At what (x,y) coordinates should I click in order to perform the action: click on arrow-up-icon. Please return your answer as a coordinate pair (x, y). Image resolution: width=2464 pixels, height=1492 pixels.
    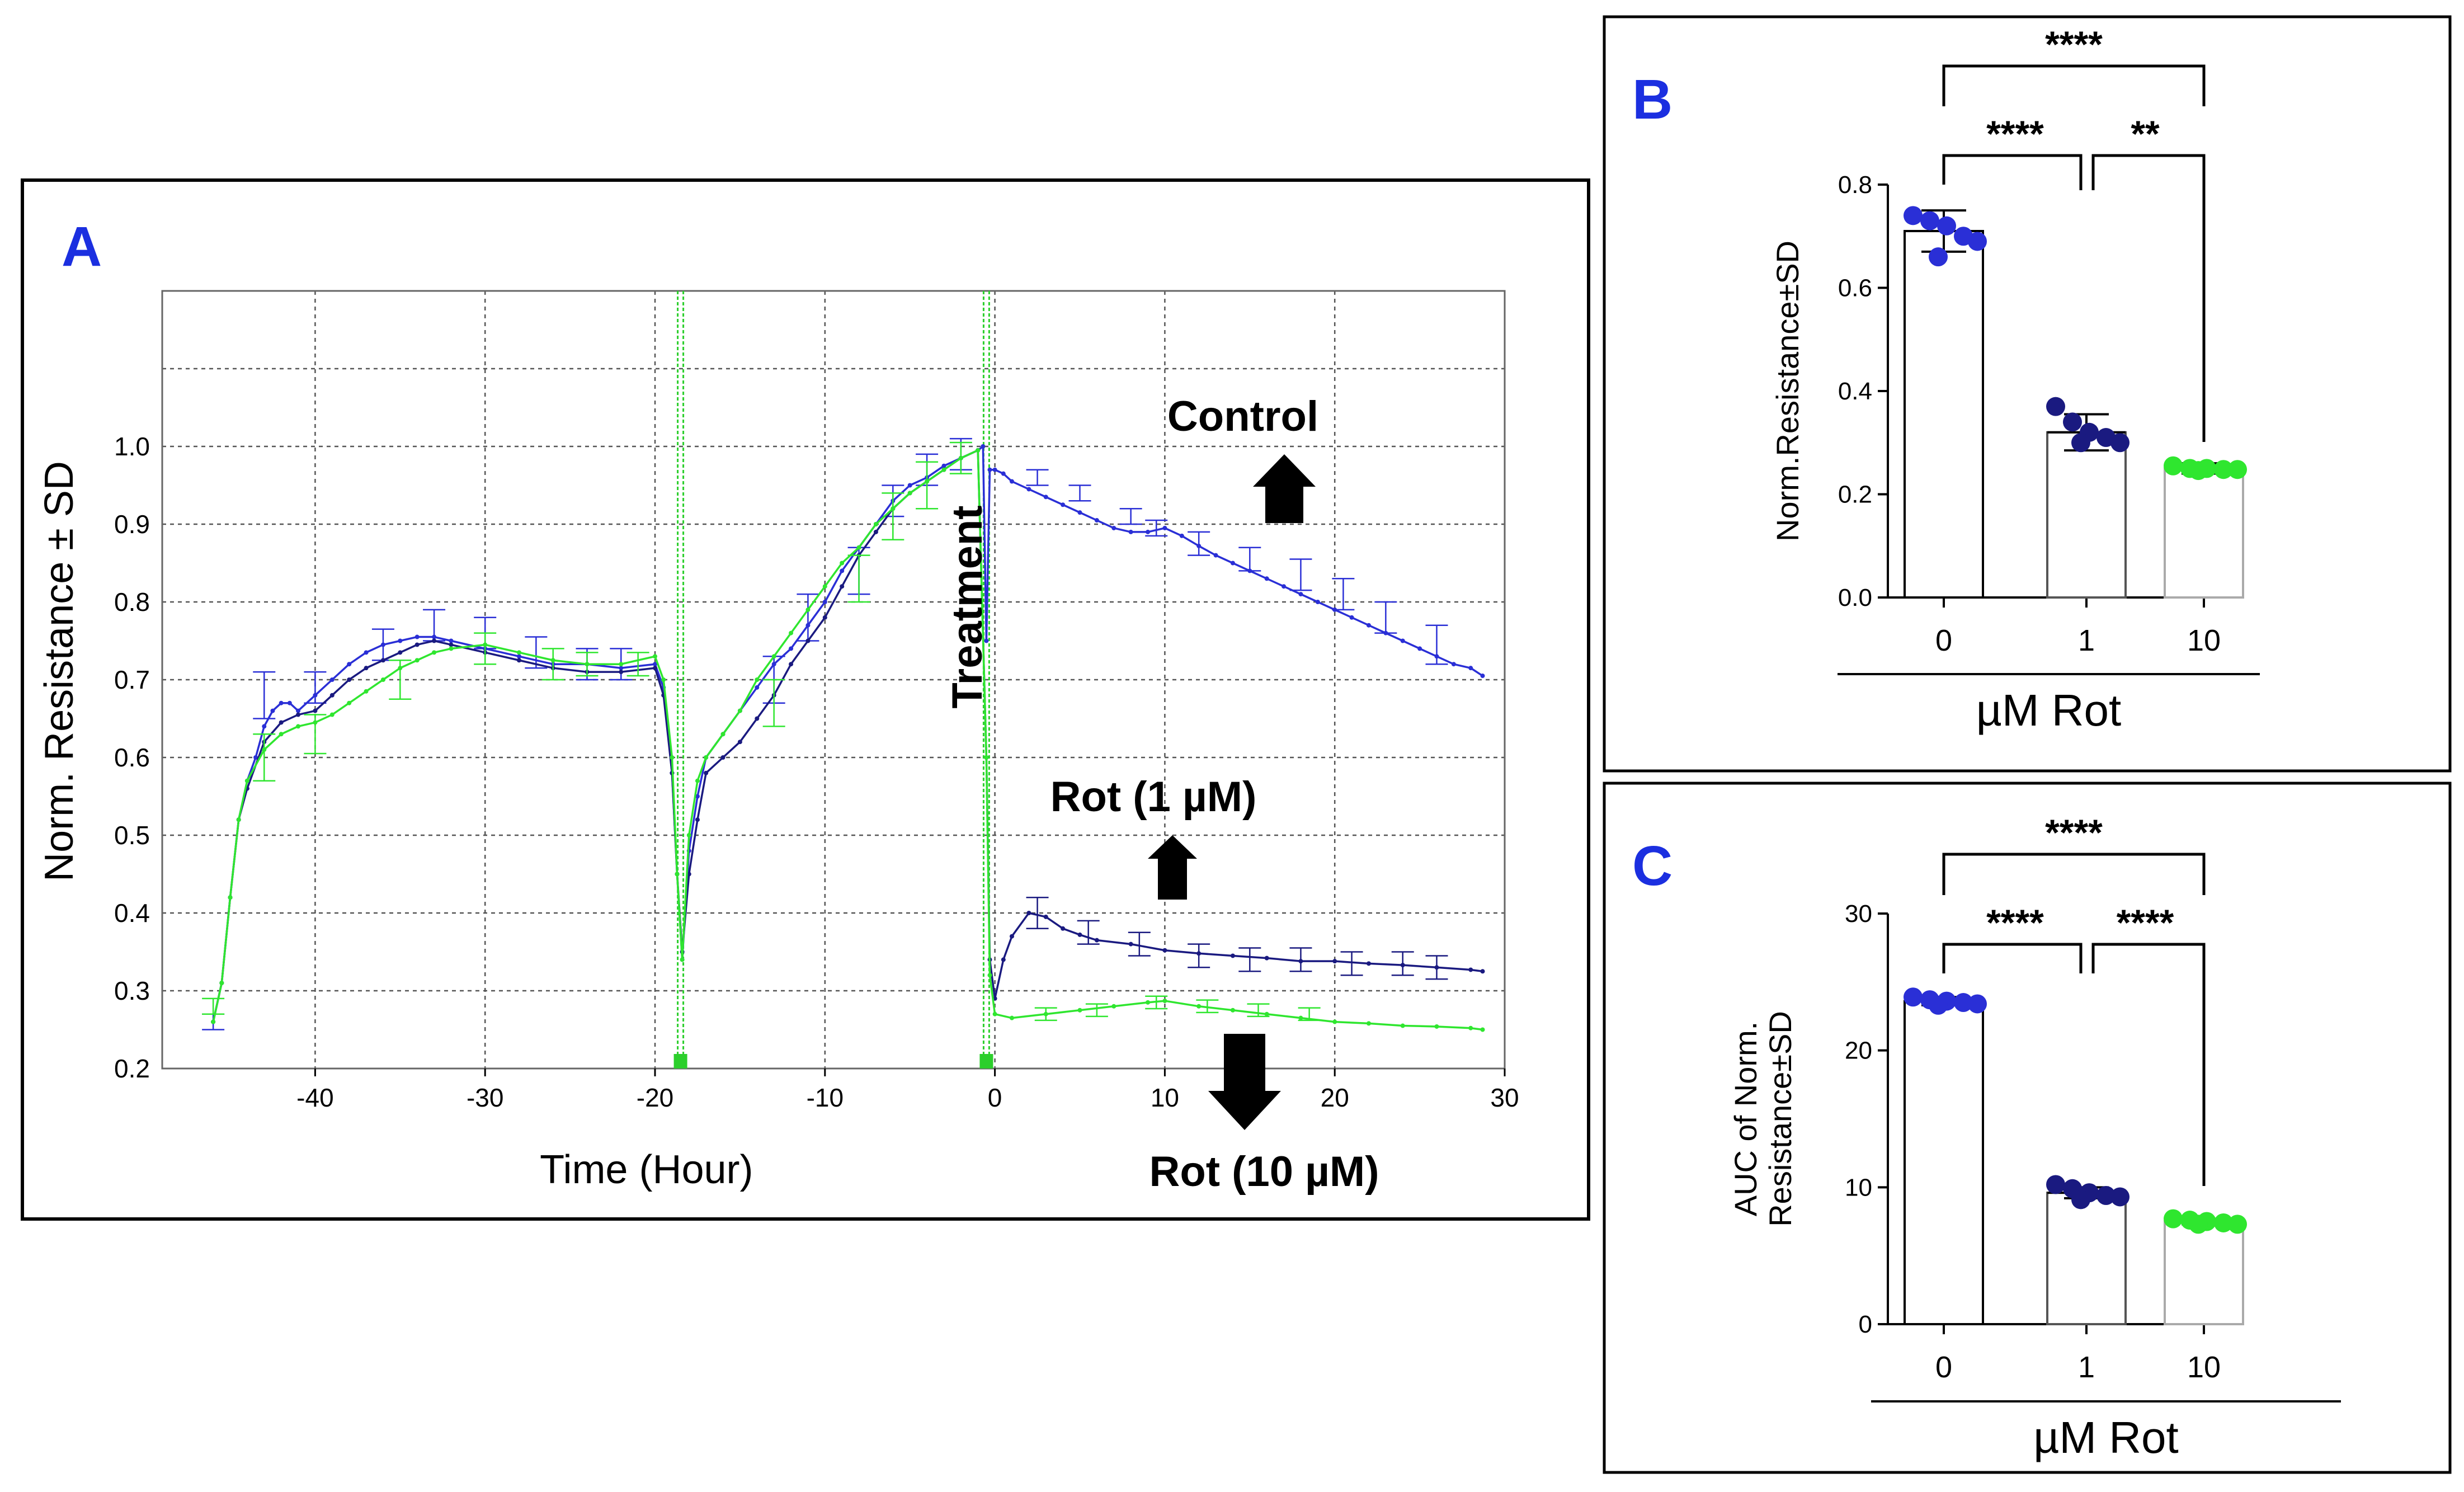
    Looking at the image, I should click on (1284, 489).